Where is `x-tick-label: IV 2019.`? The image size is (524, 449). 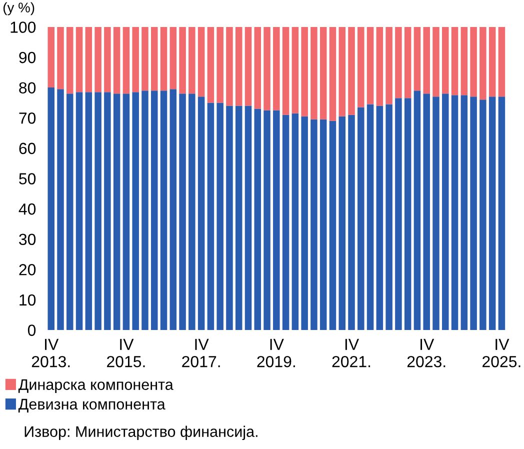 x-tick-label: IV 2019. is located at coordinates (276, 353).